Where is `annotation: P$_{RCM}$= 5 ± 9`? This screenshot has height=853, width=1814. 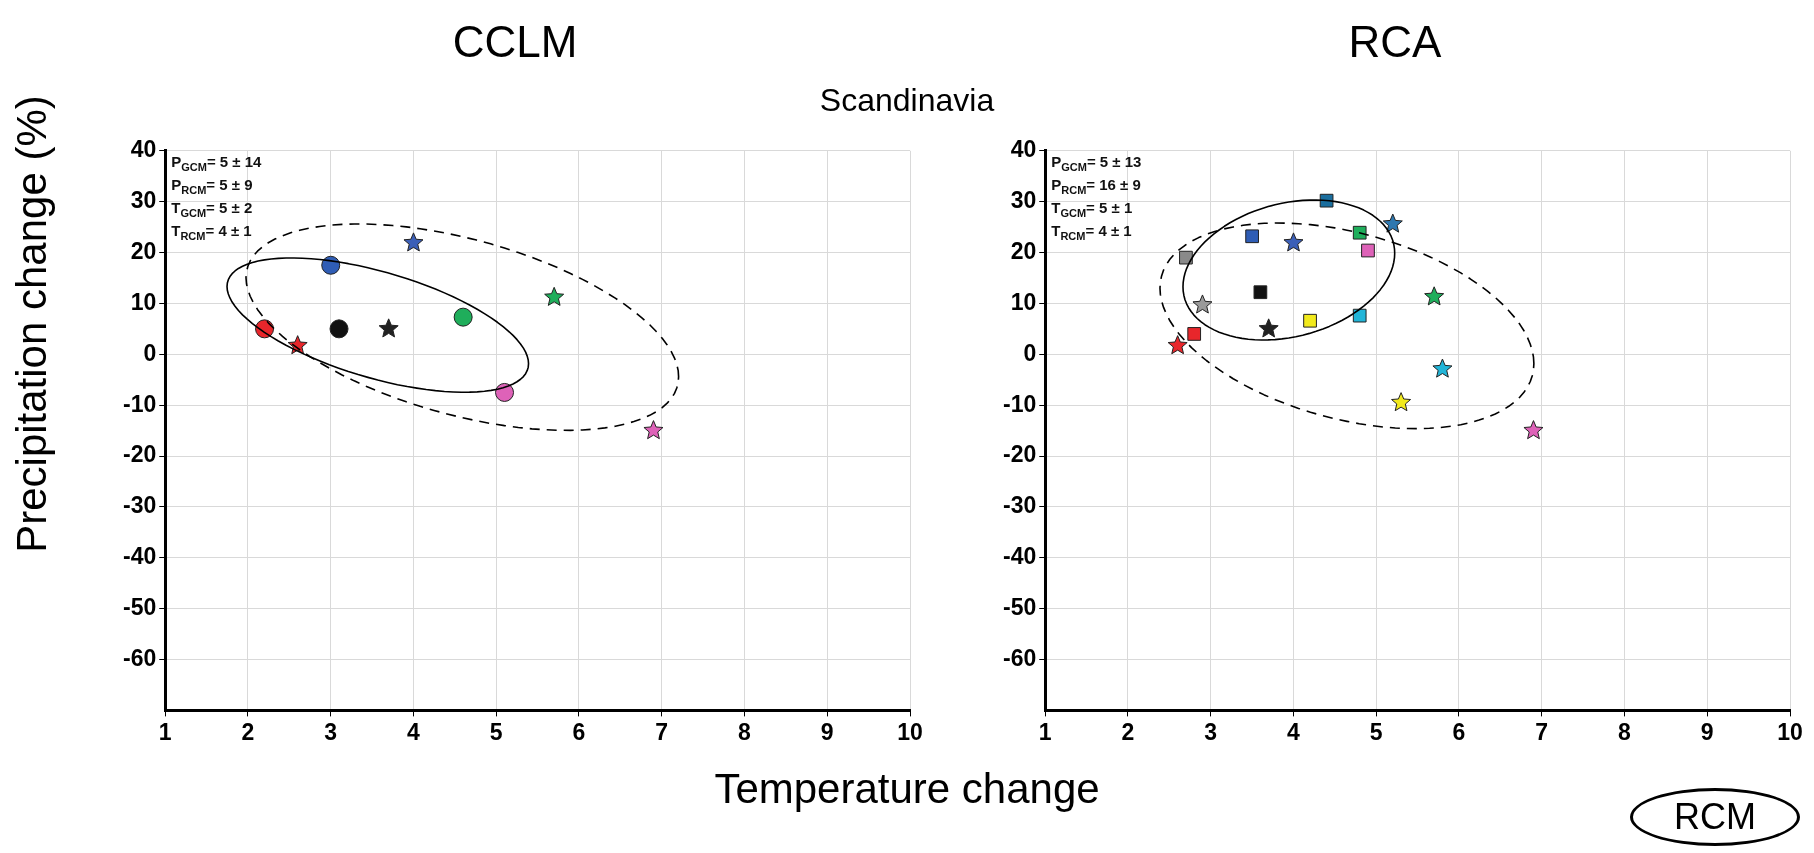 annotation: P$_{RCM}$= 5 ± 9 is located at coordinates (212, 186).